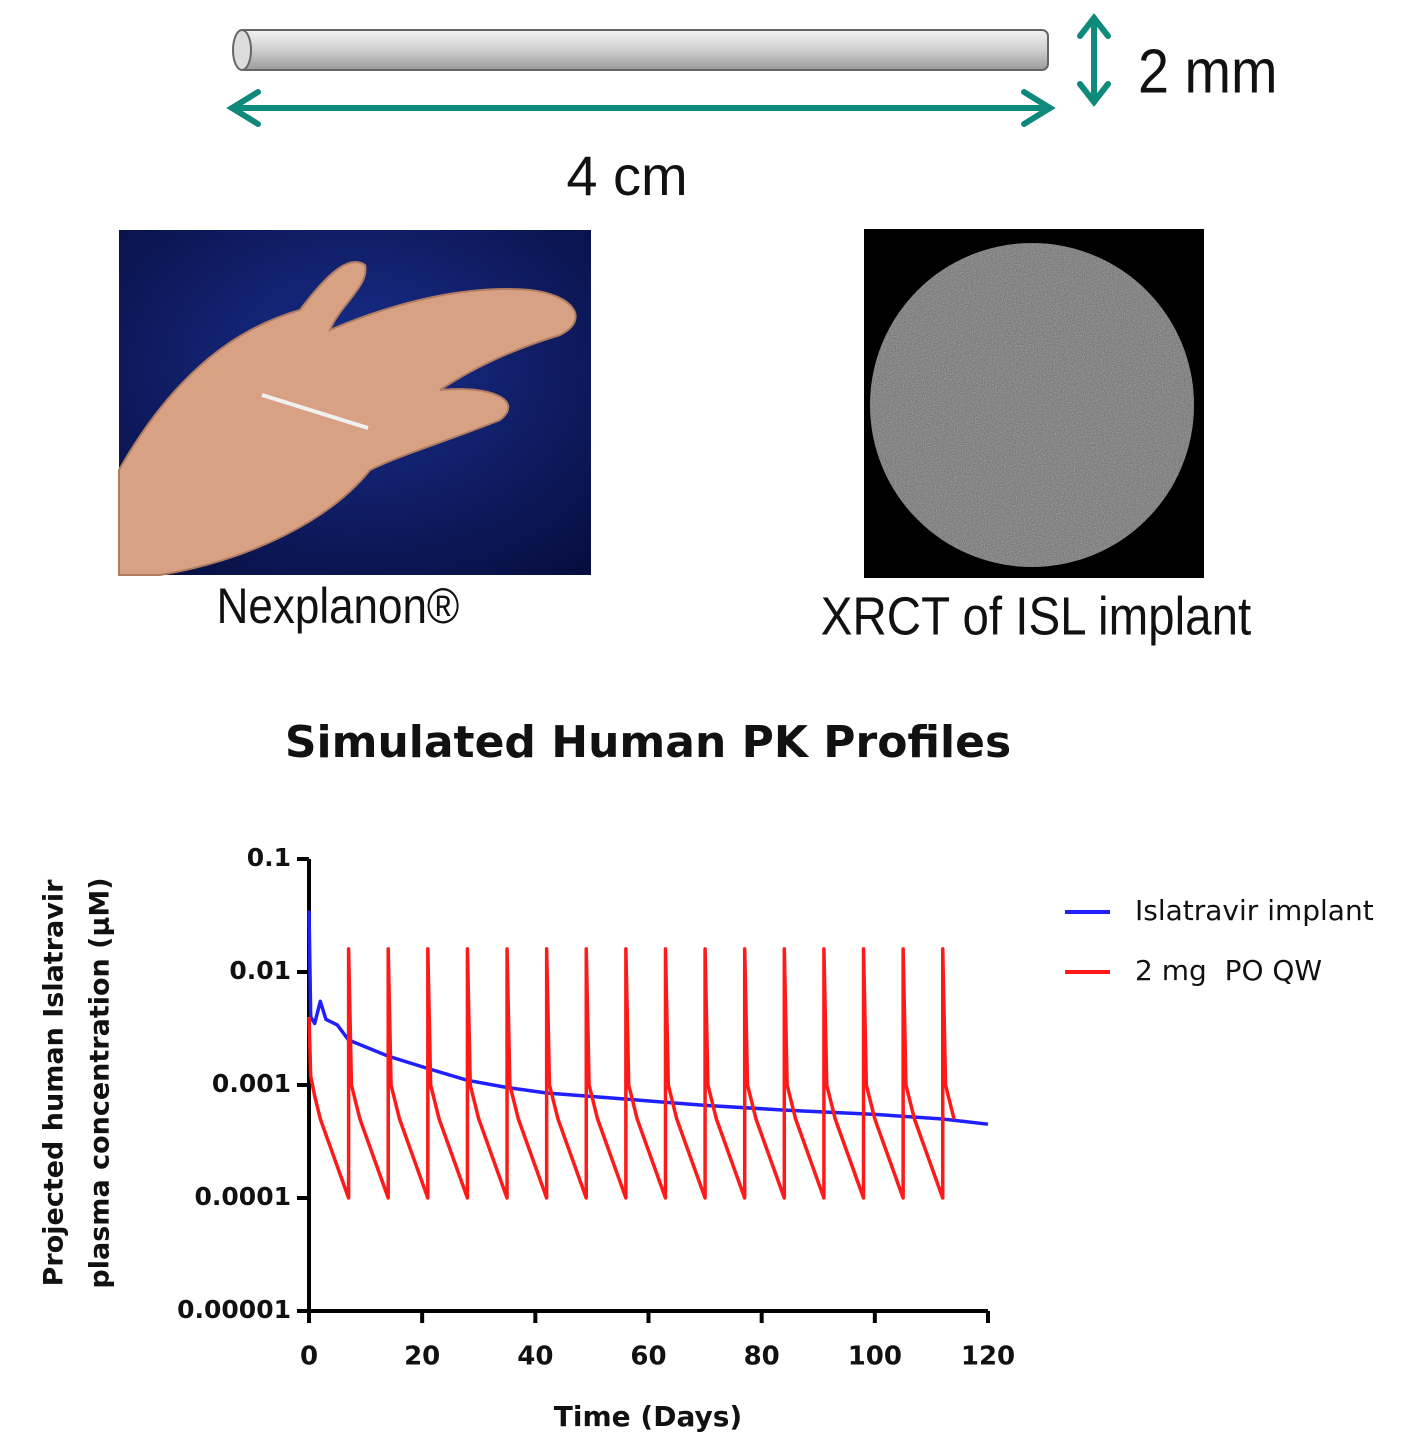 This screenshot has width=1406, height=1434. What do you see at coordinates (648, 742) in the screenshot?
I see `chart-title: Simulated Human PK Profiles` at bounding box center [648, 742].